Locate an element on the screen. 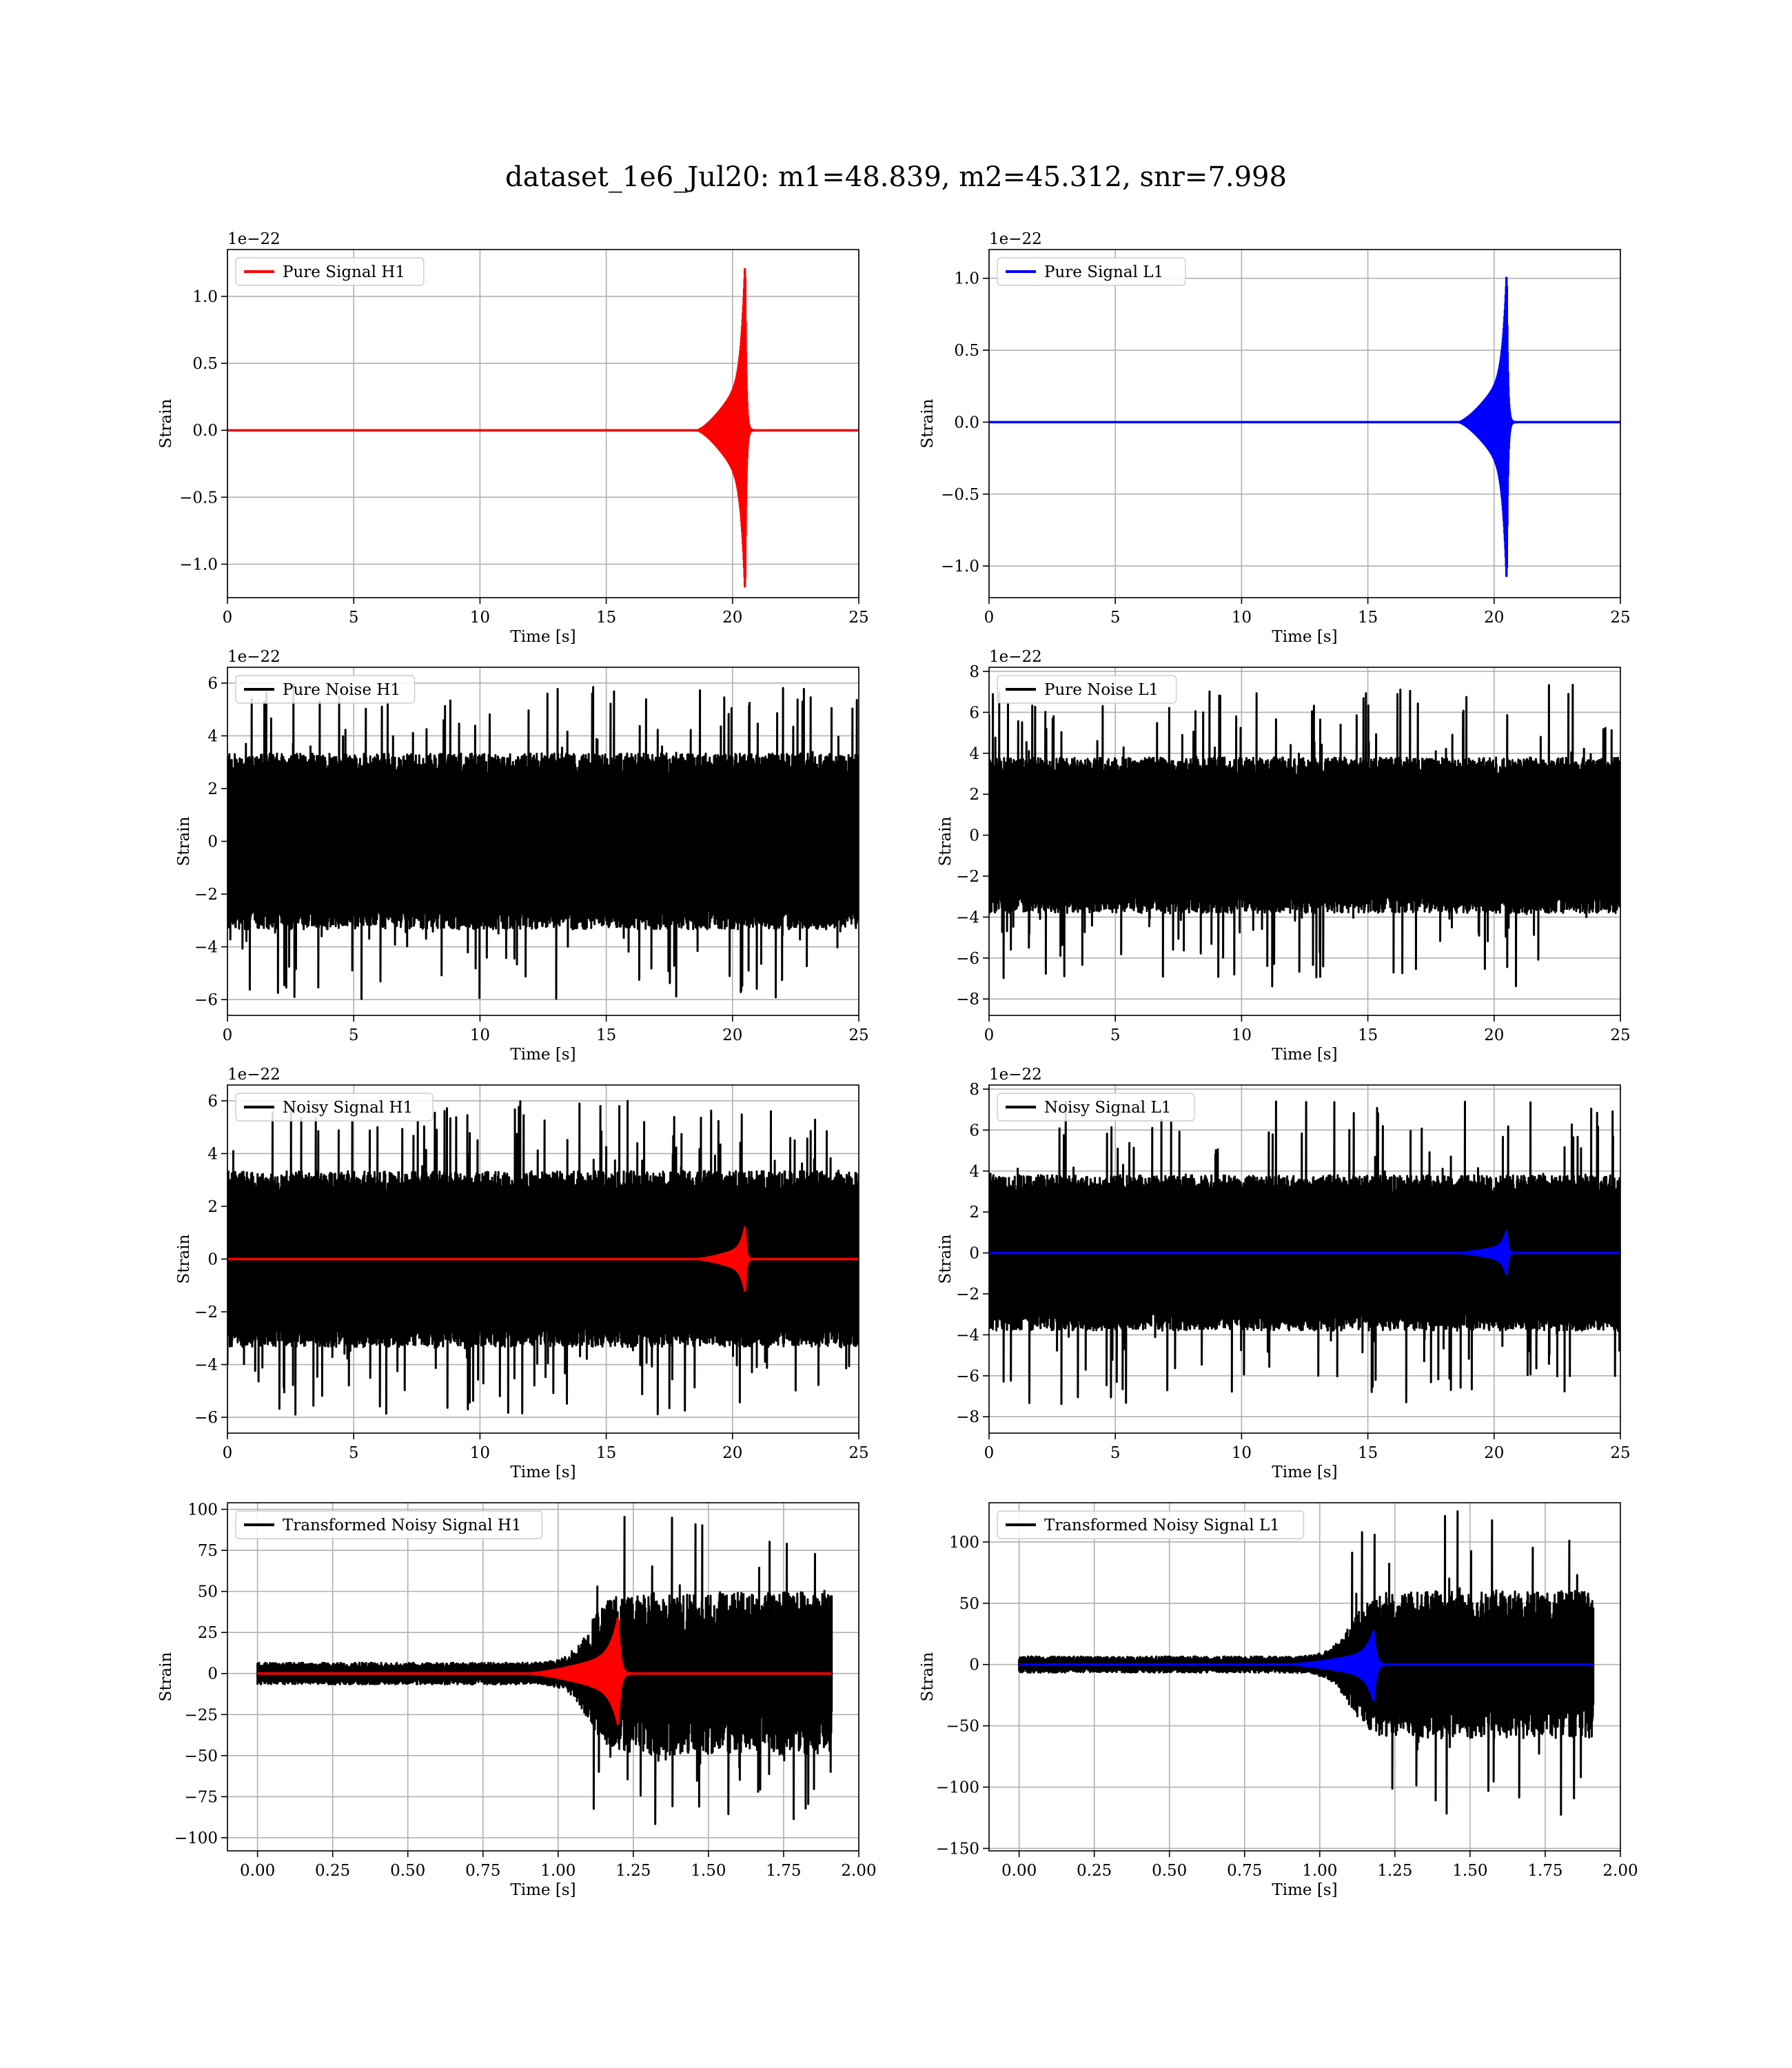 The height and width of the screenshot is (2068, 1792). x-tick-label: 5 is located at coordinates (1115, 1453).